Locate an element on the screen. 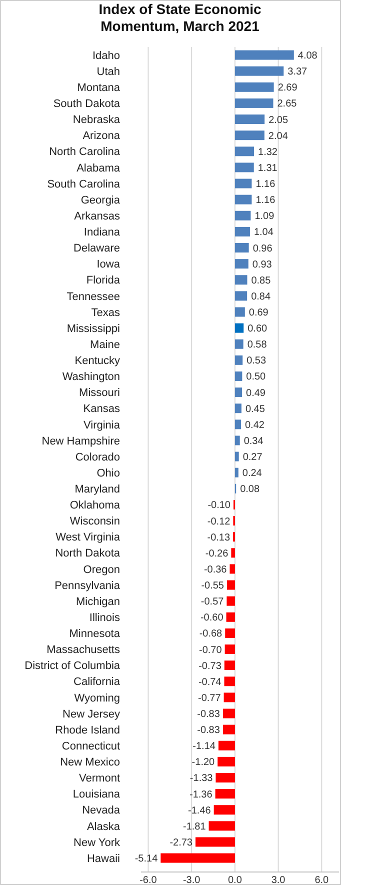 The width and height of the screenshot is (365, 892). data-label: 2.65 is located at coordinates (287, 104).